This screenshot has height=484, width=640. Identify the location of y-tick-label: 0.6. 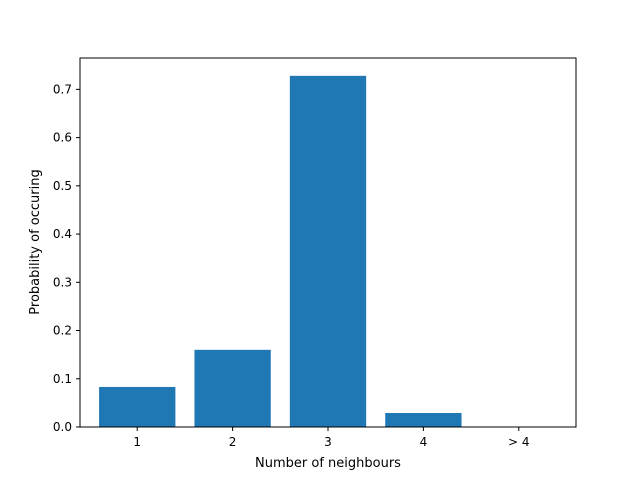
(62, 138).